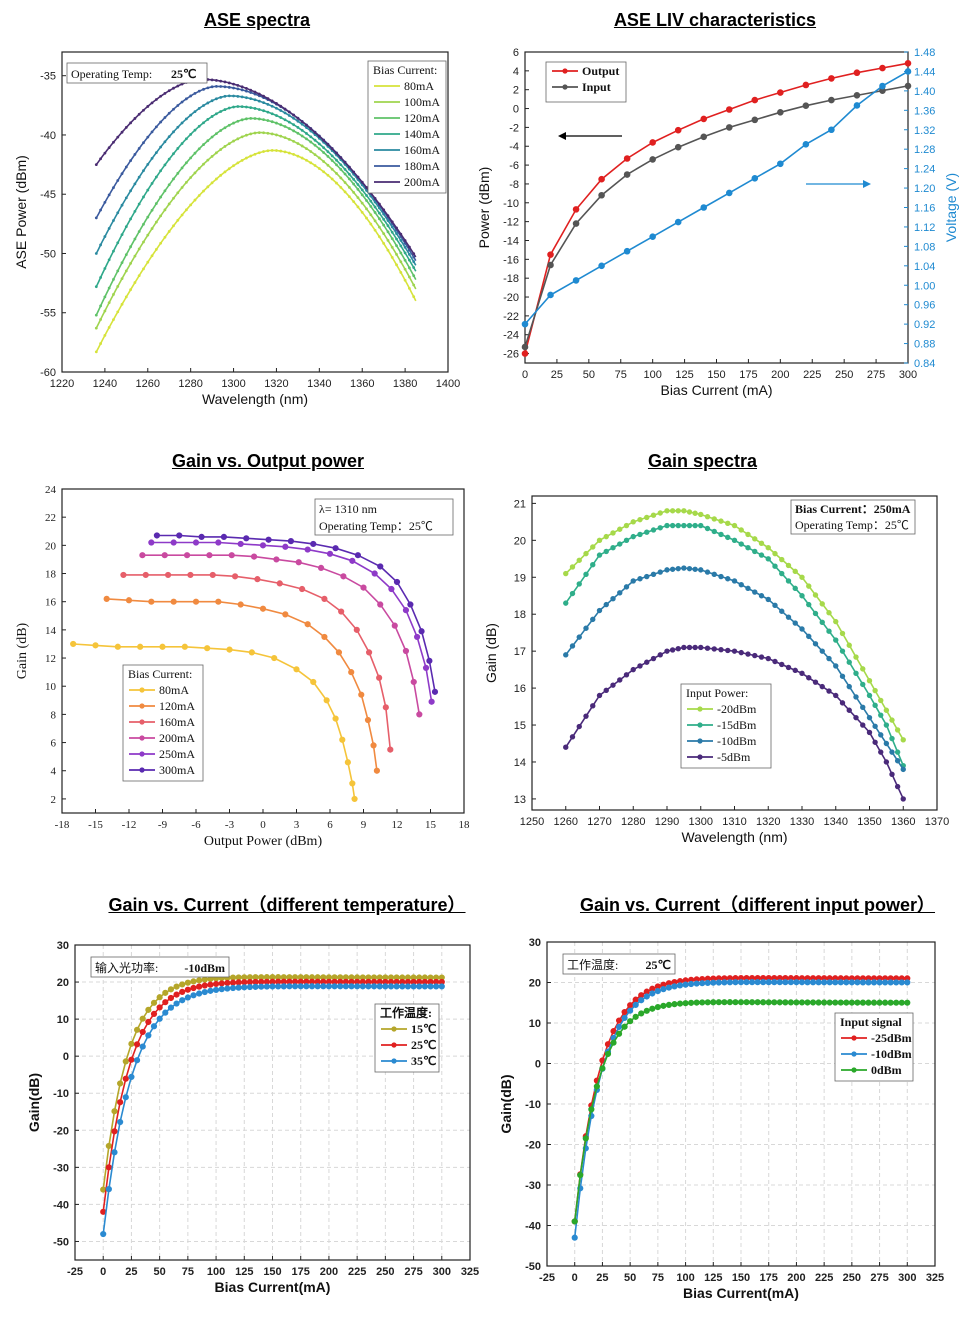 This screenshot has width=975, height=1332. What do you see at coordinates (296, 613) in the screenshot?
I see `gop-series-300mA` at bounding box center [296, 613].